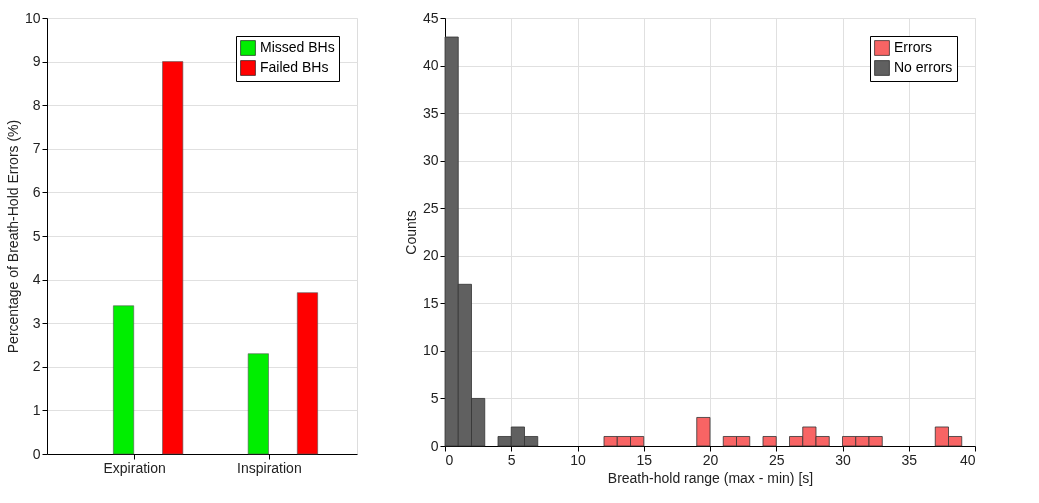 This screenshot has height=503, width=1039. I want to click on y-tick-label: 8, so click(36, 104).